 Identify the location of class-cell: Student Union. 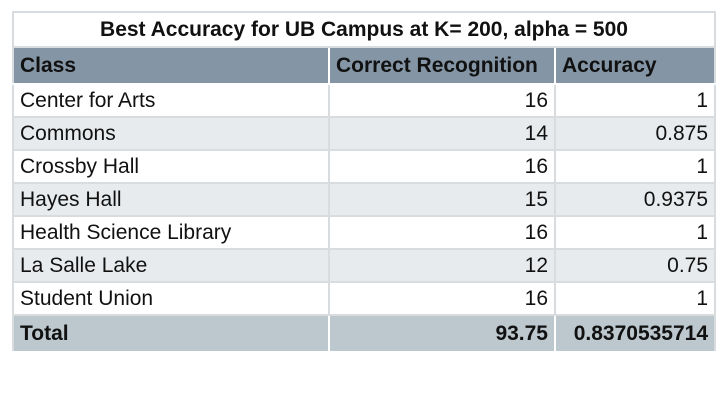
(171, 298).